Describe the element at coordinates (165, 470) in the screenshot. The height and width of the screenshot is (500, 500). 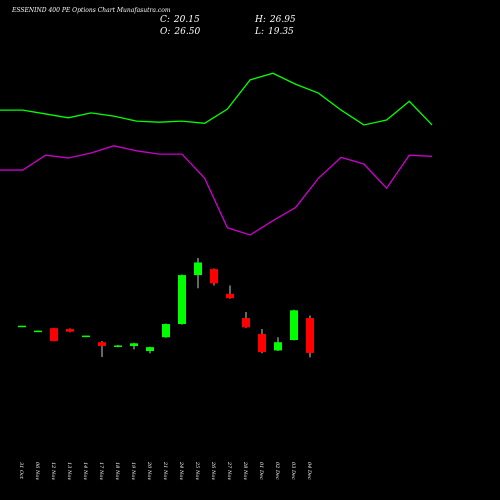
I see `x-tick-label: 21 Nov` at that location.